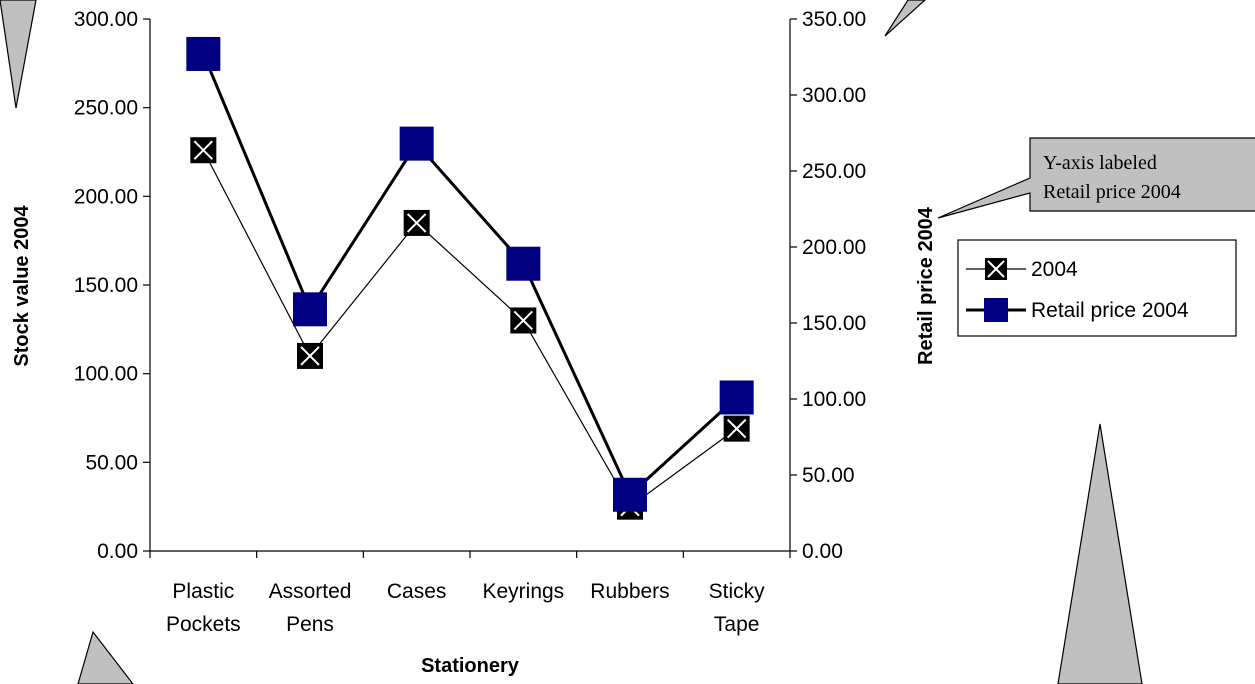  Describe the element at coordinates (203, 624) in the screenshot. I see `x-tick-label-line: Pockets` at that location.